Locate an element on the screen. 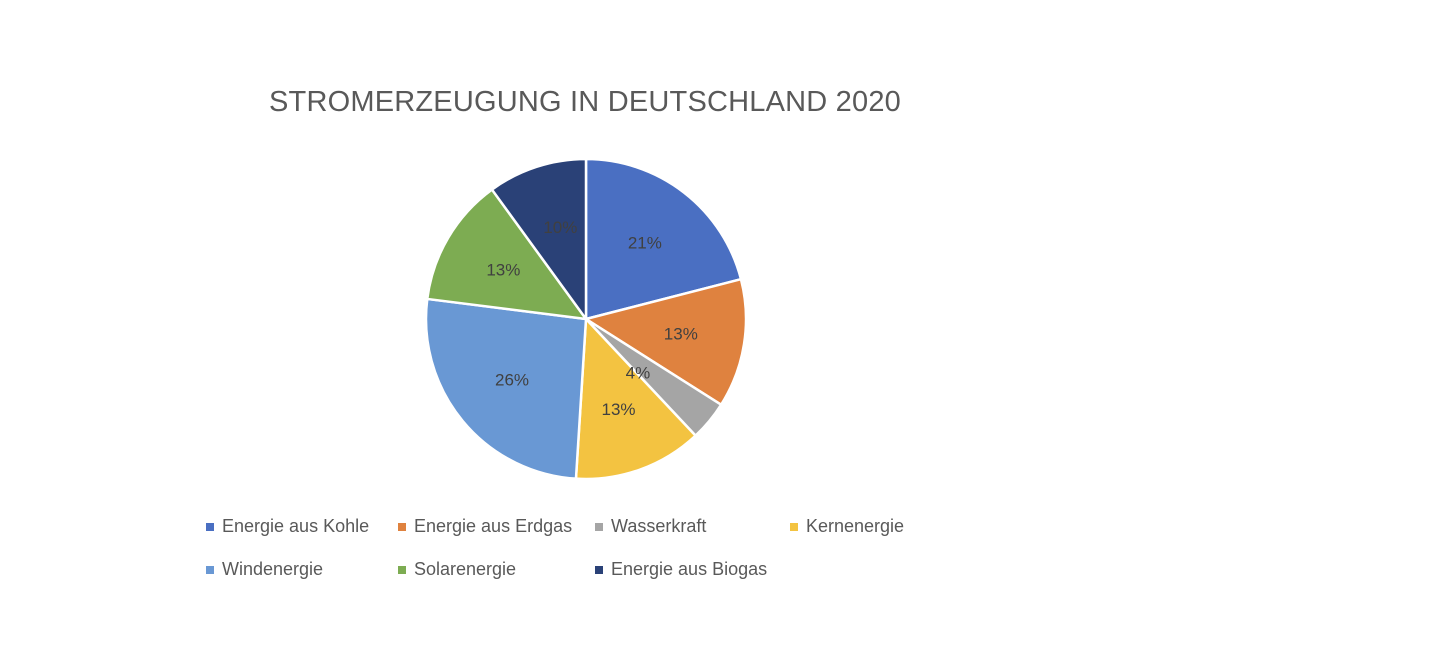  pie-slice-label-4: 13% is located at coordinates (619, 409).